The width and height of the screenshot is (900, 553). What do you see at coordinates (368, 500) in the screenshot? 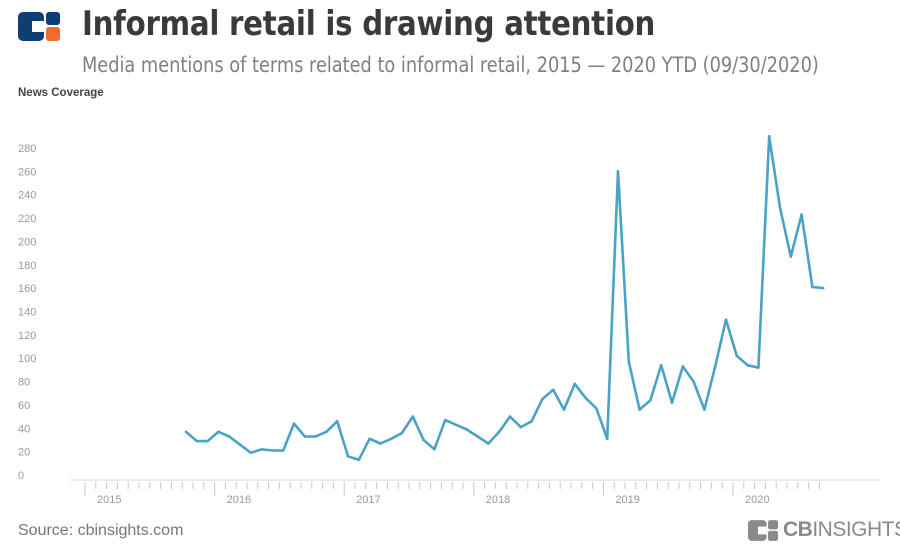
I see `x-tick-label: 2017` at bounding box center [368, 500].